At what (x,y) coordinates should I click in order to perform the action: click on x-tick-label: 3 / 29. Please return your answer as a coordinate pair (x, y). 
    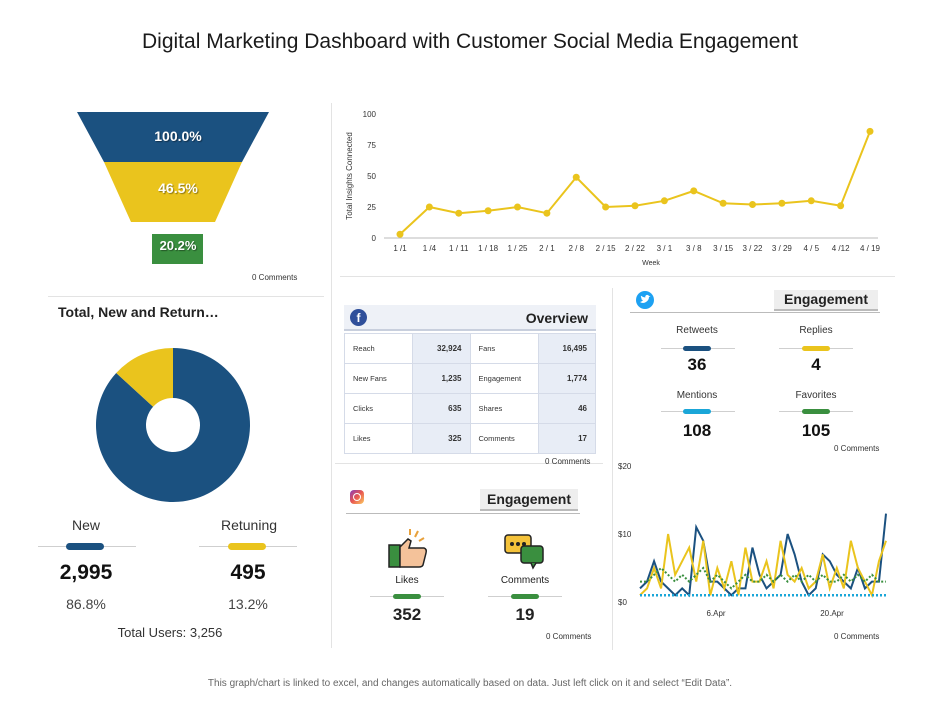
    Looking at the image, I should click on (782, 248).